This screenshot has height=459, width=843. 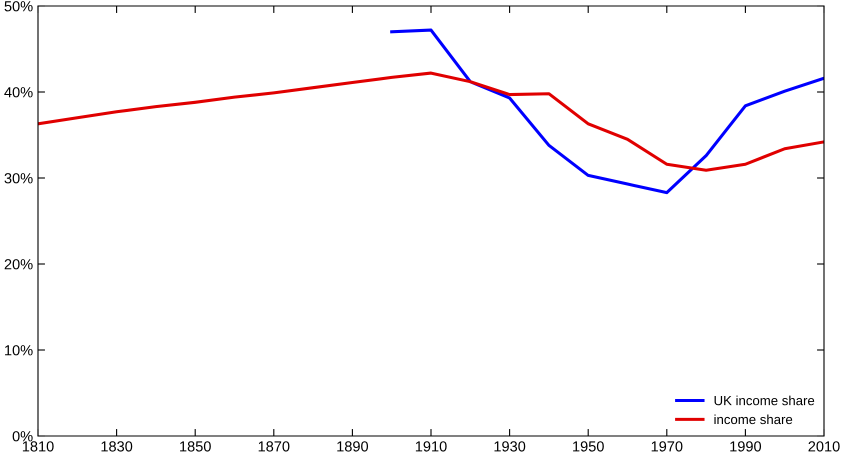 What do you see at coordinates (18, 92) in the screenshot?
I see `y-tick-label: 40%` at bounding box center [18, 92].